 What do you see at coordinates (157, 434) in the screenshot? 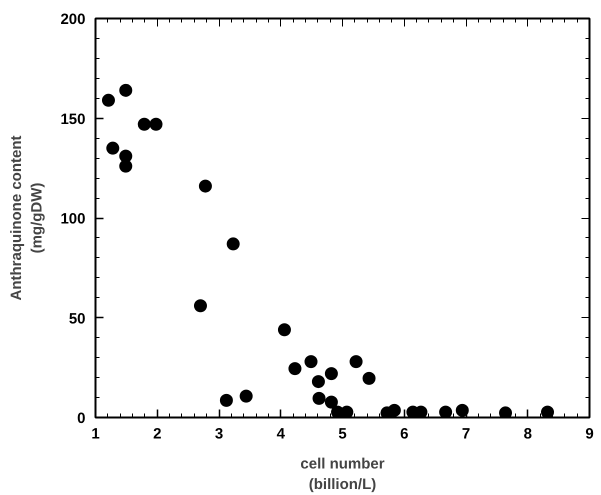
I see `x-tick-label: 2` at bounding box center [157, 434].